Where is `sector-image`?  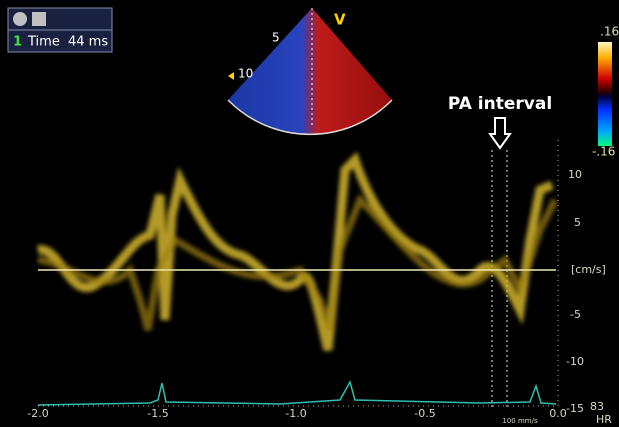
sector-image is located at coordinates (310, 71).